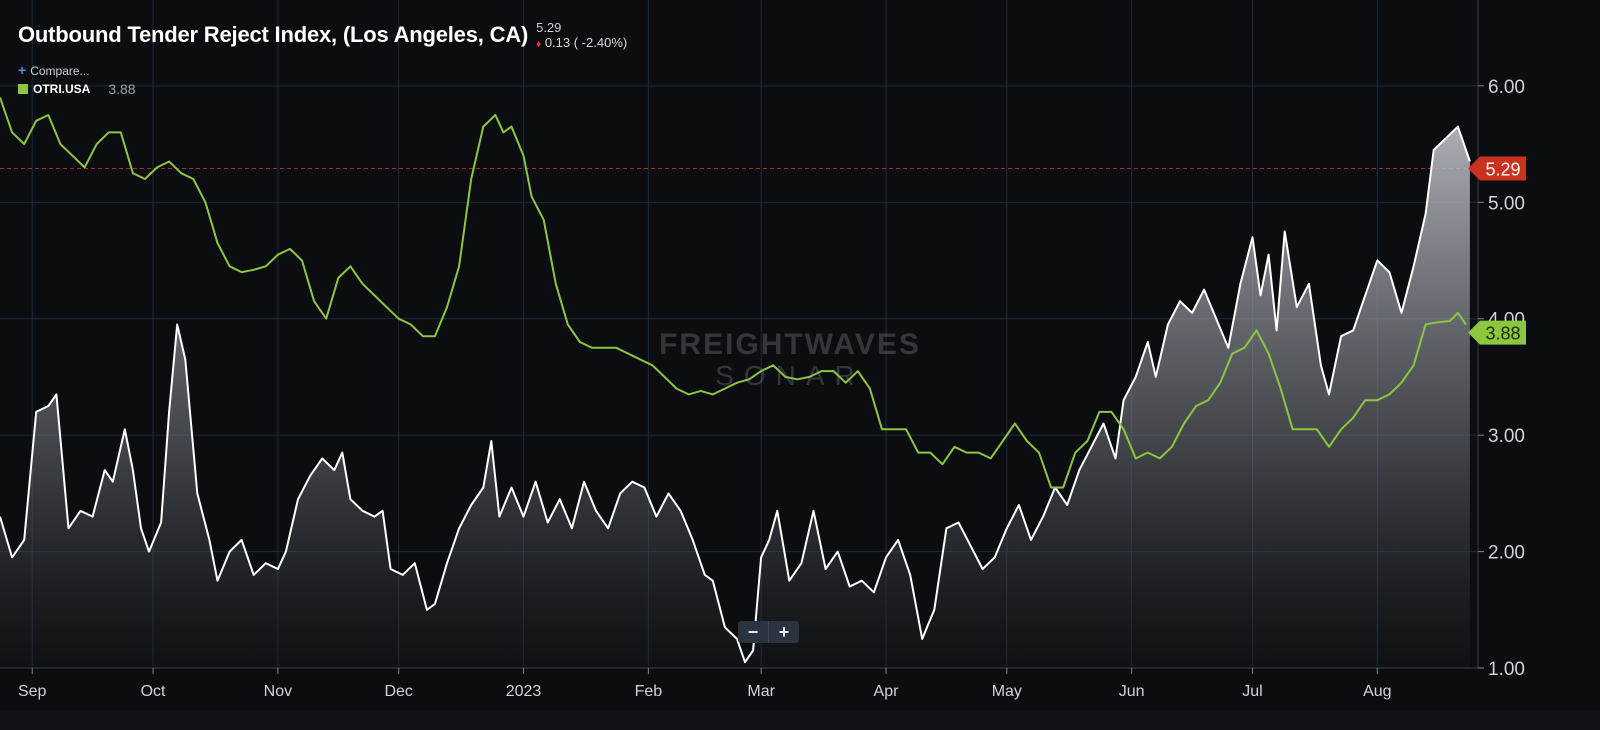 The height and width of the screenshot is (730, 1600). I want to click on last-value: 5.29, so click(549, 27).